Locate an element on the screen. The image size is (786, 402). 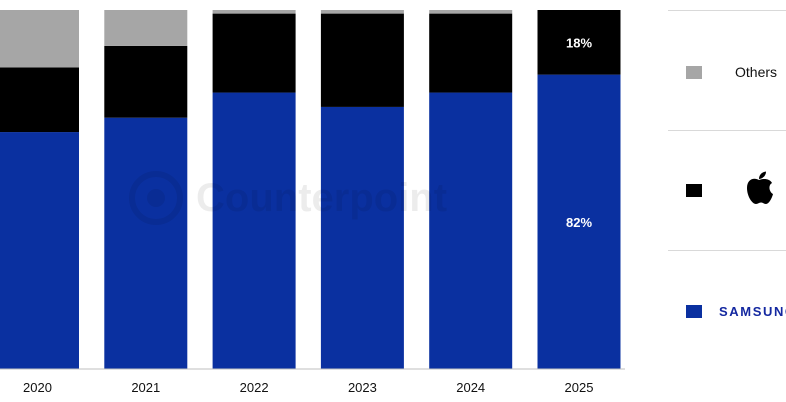
bar-others-2020 is located at coordinates (39, 39).